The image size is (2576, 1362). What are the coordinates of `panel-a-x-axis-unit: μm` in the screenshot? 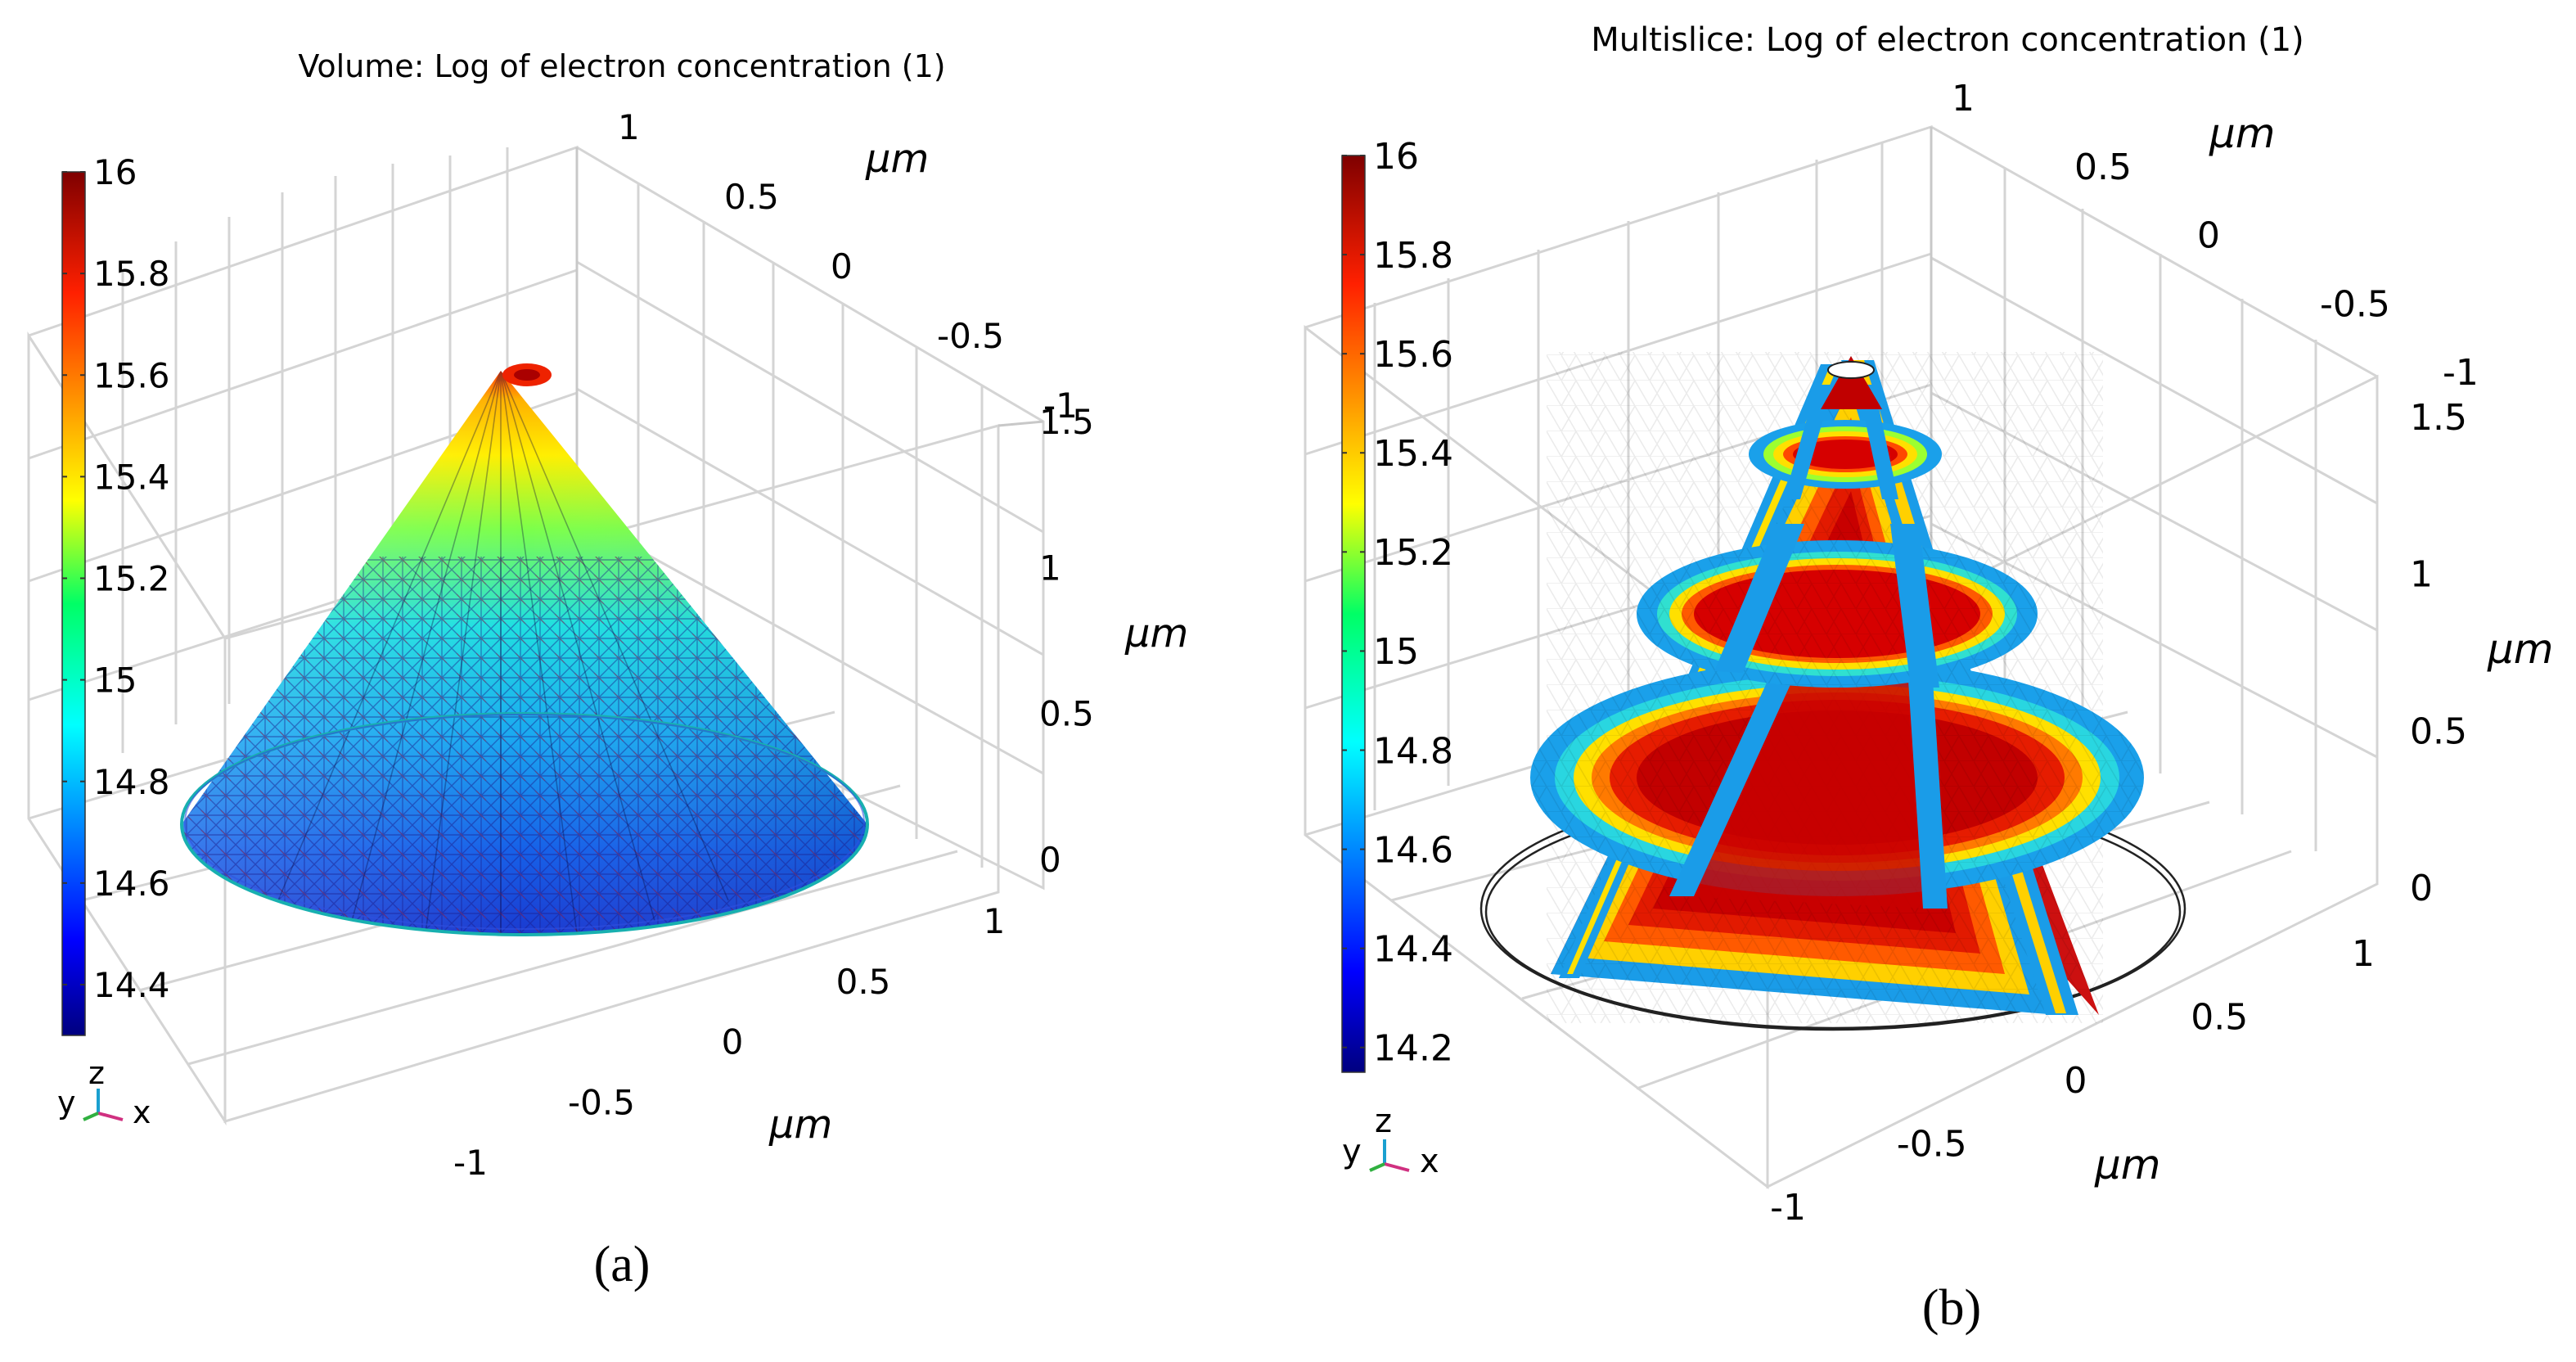 It's located at (800, 1125).